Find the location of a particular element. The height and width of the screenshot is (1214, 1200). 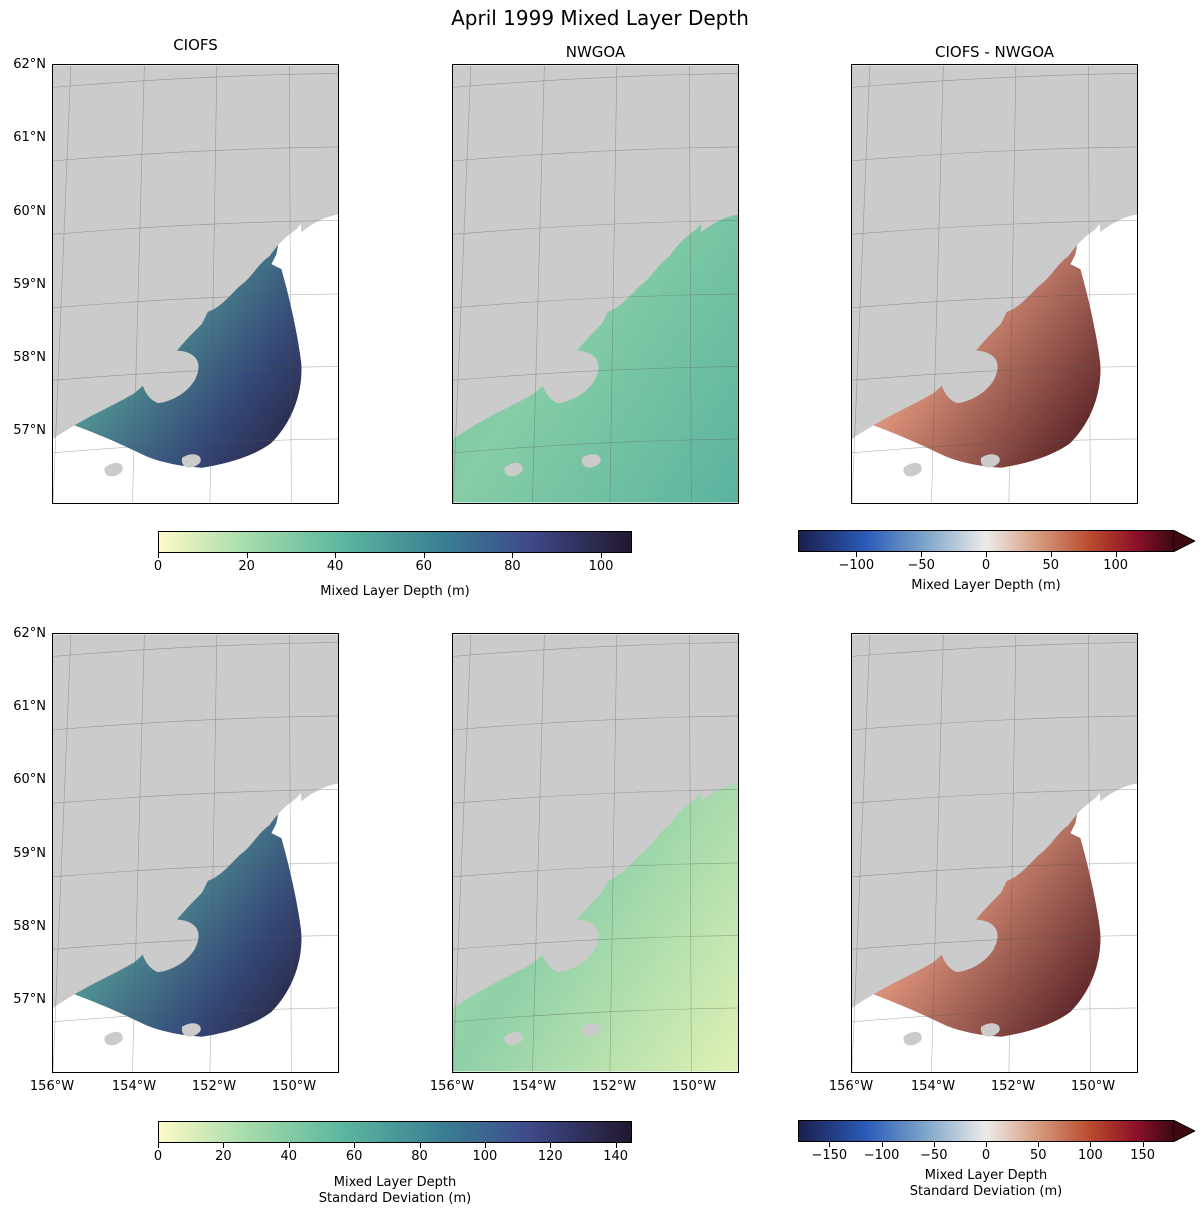

map-difference-mean is located at coordinates (994, 284).